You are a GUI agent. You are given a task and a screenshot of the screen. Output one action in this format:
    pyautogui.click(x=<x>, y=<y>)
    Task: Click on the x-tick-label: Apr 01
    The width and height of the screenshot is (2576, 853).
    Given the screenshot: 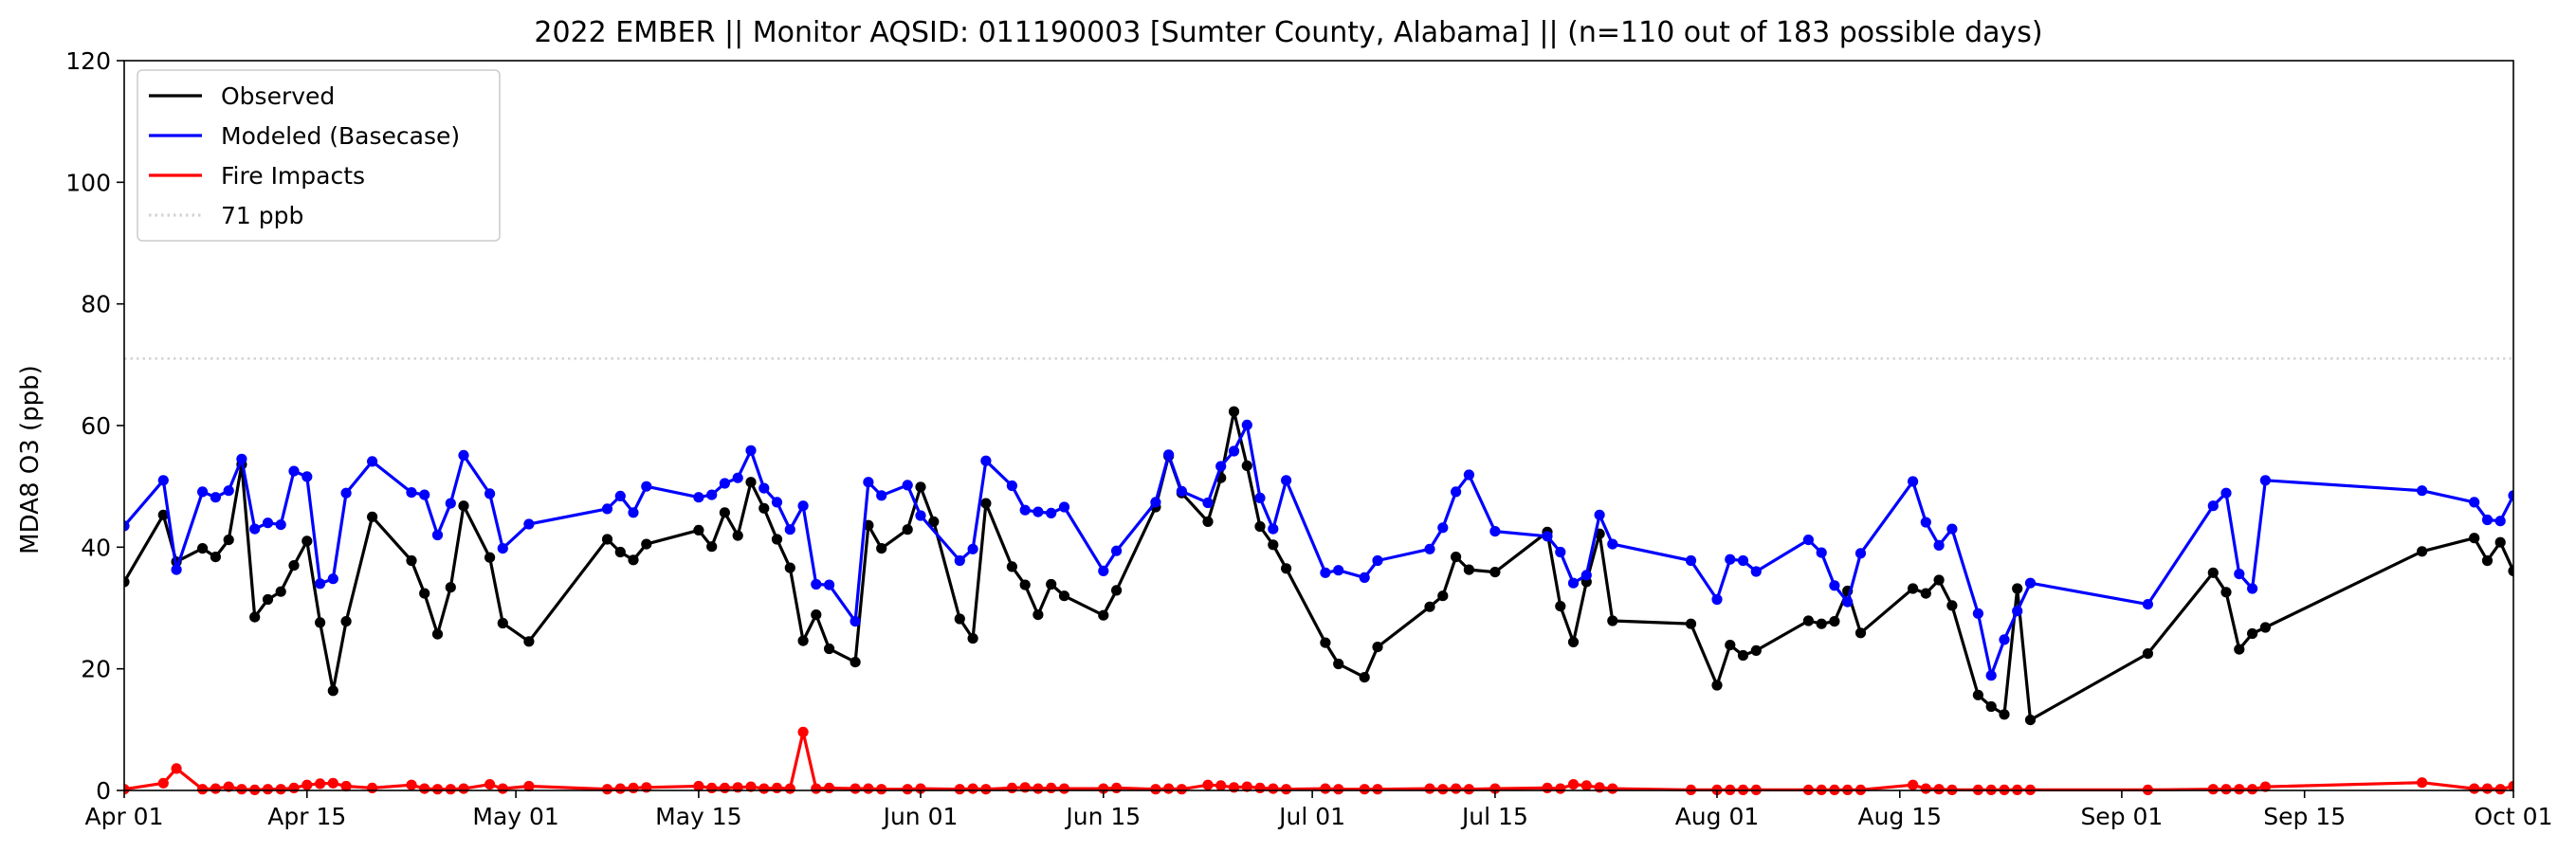 What is the action you would take?
    pyautogui.click(x=123, y=816)
    